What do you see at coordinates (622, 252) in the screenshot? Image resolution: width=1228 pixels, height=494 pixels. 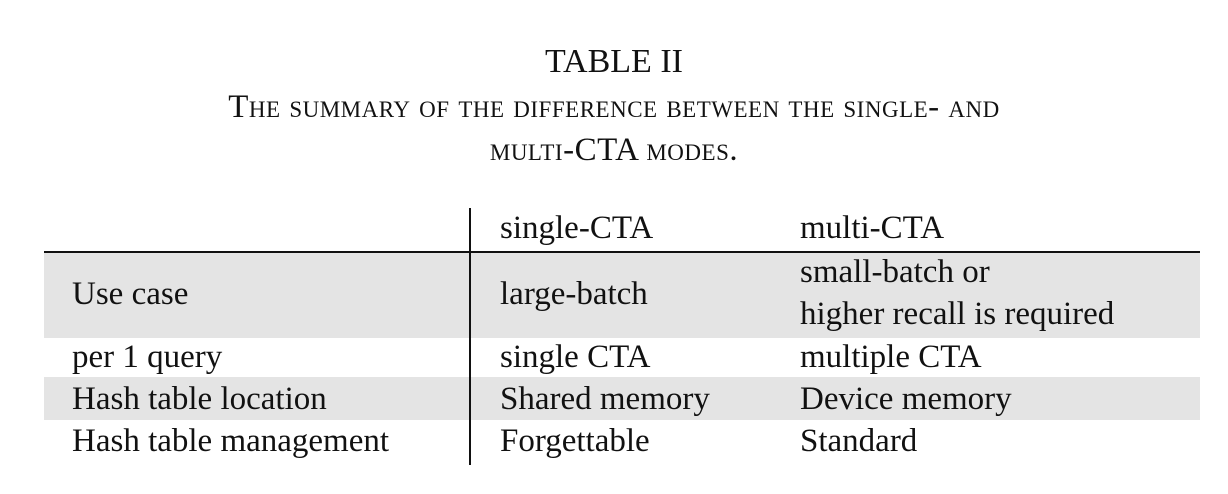 I see `header-rule` at bounding box center [622, 252].